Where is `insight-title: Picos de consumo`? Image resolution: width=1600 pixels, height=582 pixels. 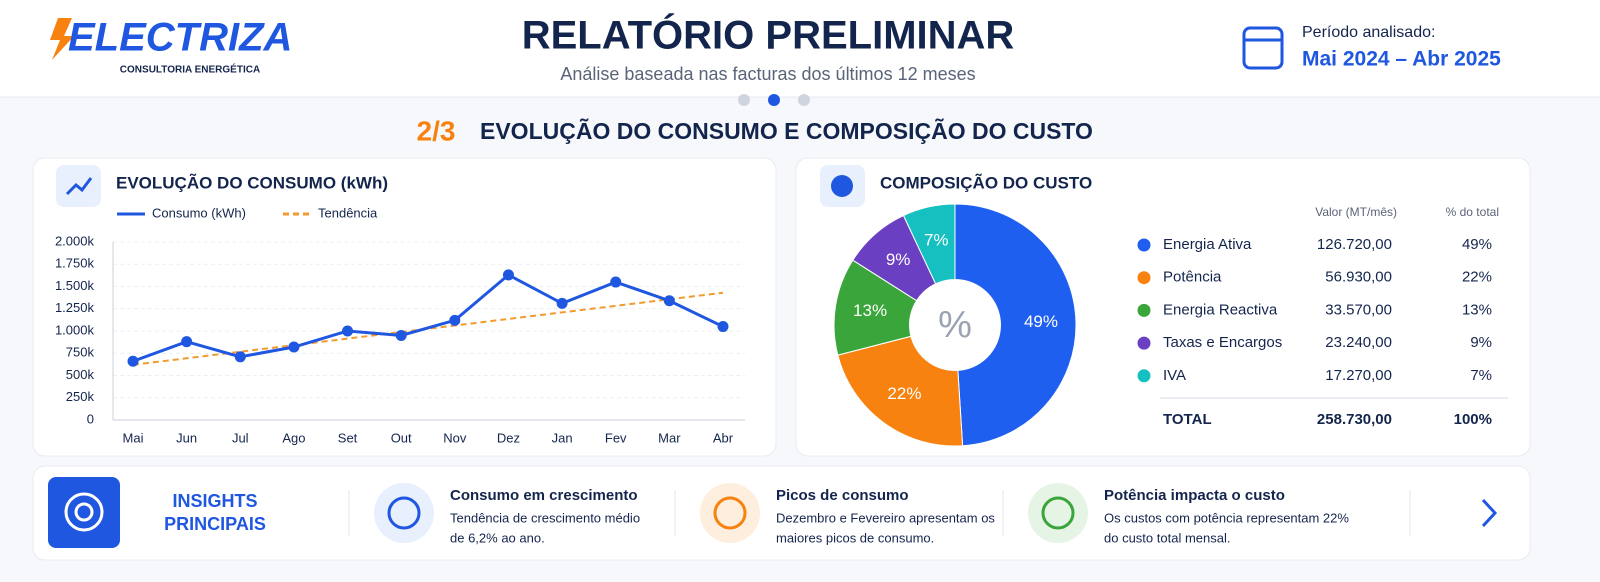 insight-title: Picos de consumo is located at coordinates (842, 495).